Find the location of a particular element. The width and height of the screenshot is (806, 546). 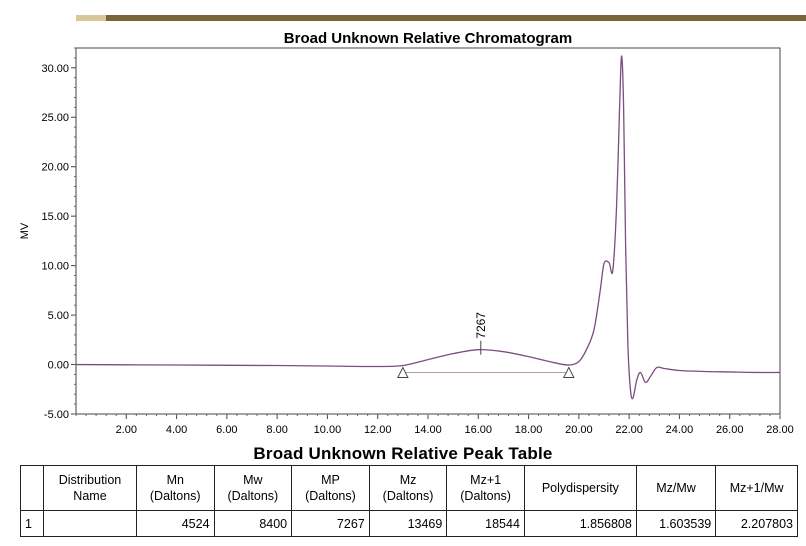

peak-table-cell is located at coordinates (90, 523).